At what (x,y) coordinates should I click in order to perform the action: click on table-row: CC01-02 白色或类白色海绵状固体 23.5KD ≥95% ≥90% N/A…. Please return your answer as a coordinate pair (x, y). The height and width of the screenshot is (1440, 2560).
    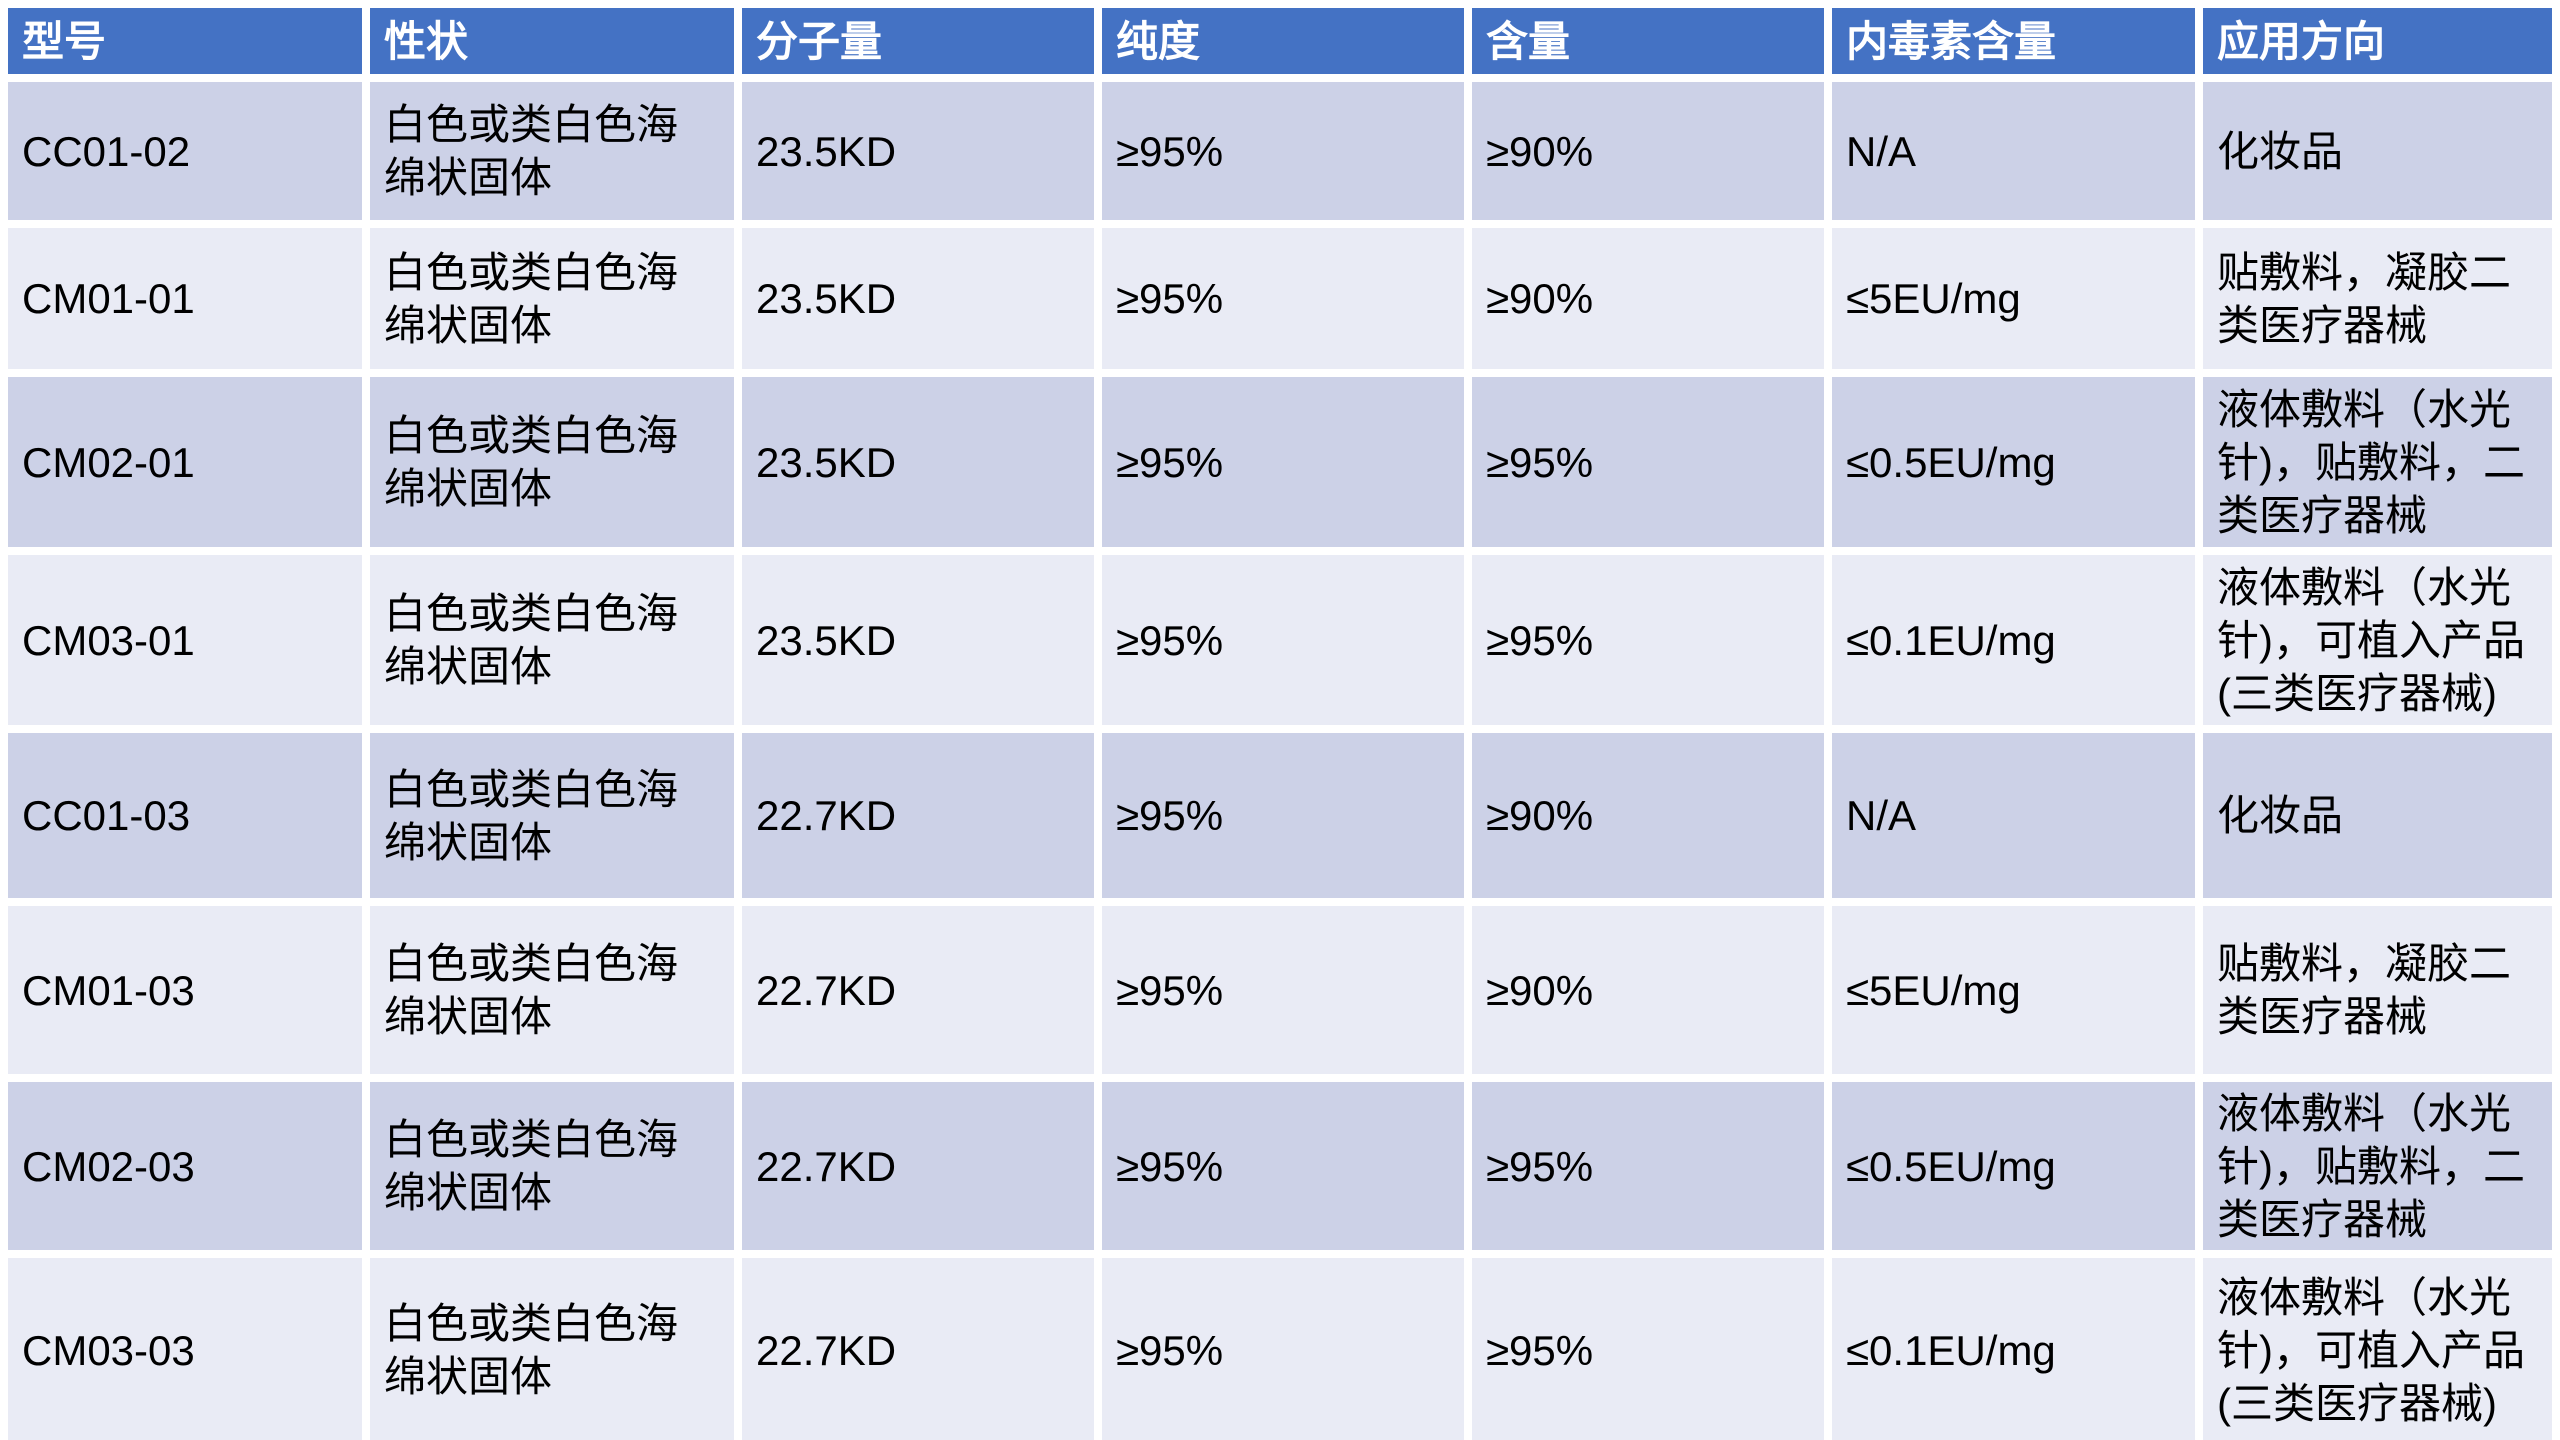
    Looking at the image, I should click on (1280, 151).